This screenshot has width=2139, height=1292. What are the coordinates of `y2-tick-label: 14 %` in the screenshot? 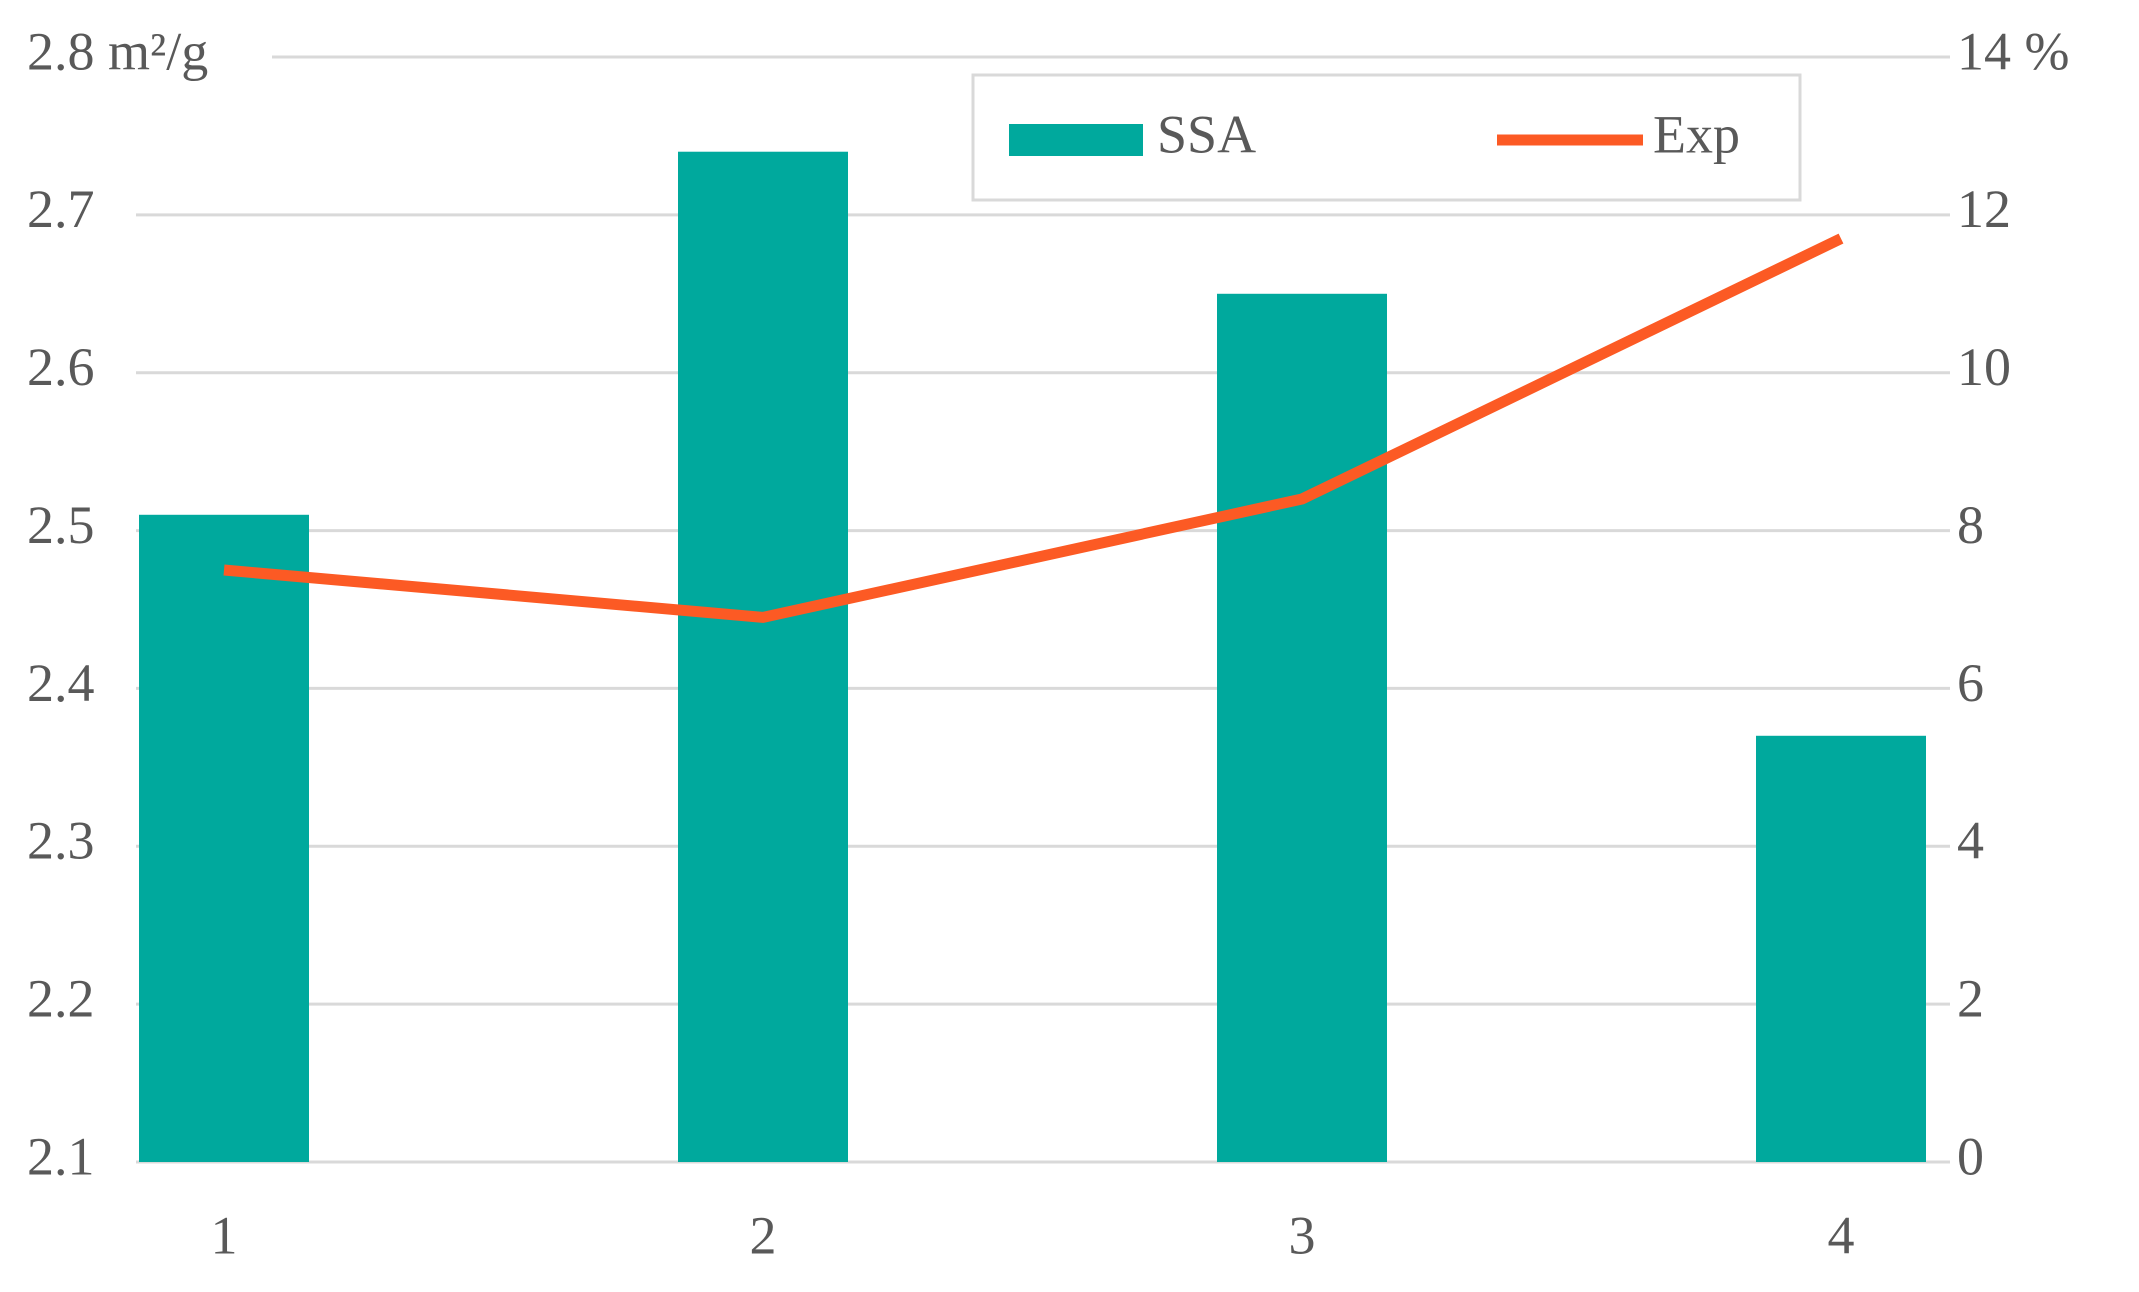 It's located at (2013, 51).